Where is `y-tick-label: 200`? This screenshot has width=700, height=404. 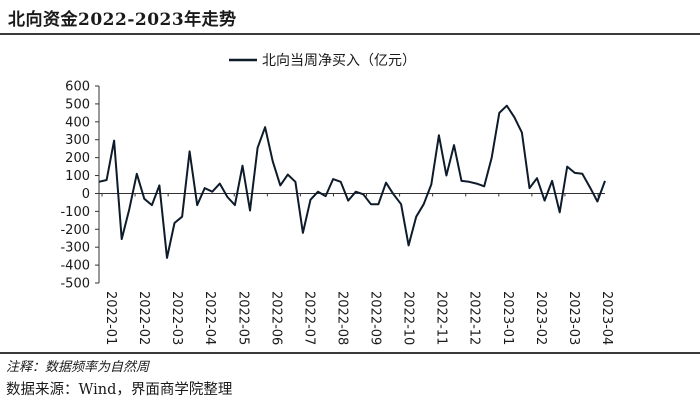
y-tick-label: 200 is located at coordinates (77, 158).